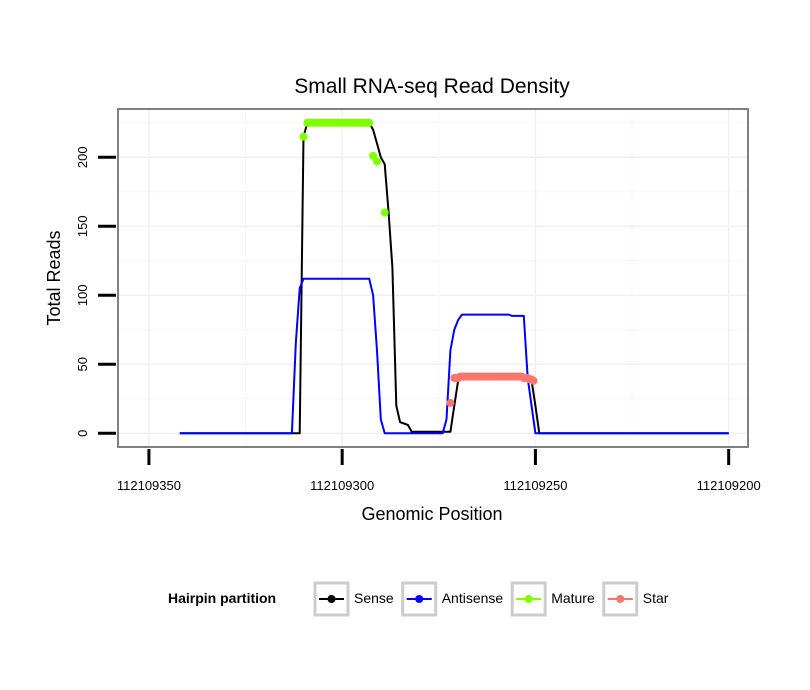  What do you see at coordinates (222, 598) in the screenshot?
I see `legend-title: Hairpin partition` at bounding box center [222, 598].